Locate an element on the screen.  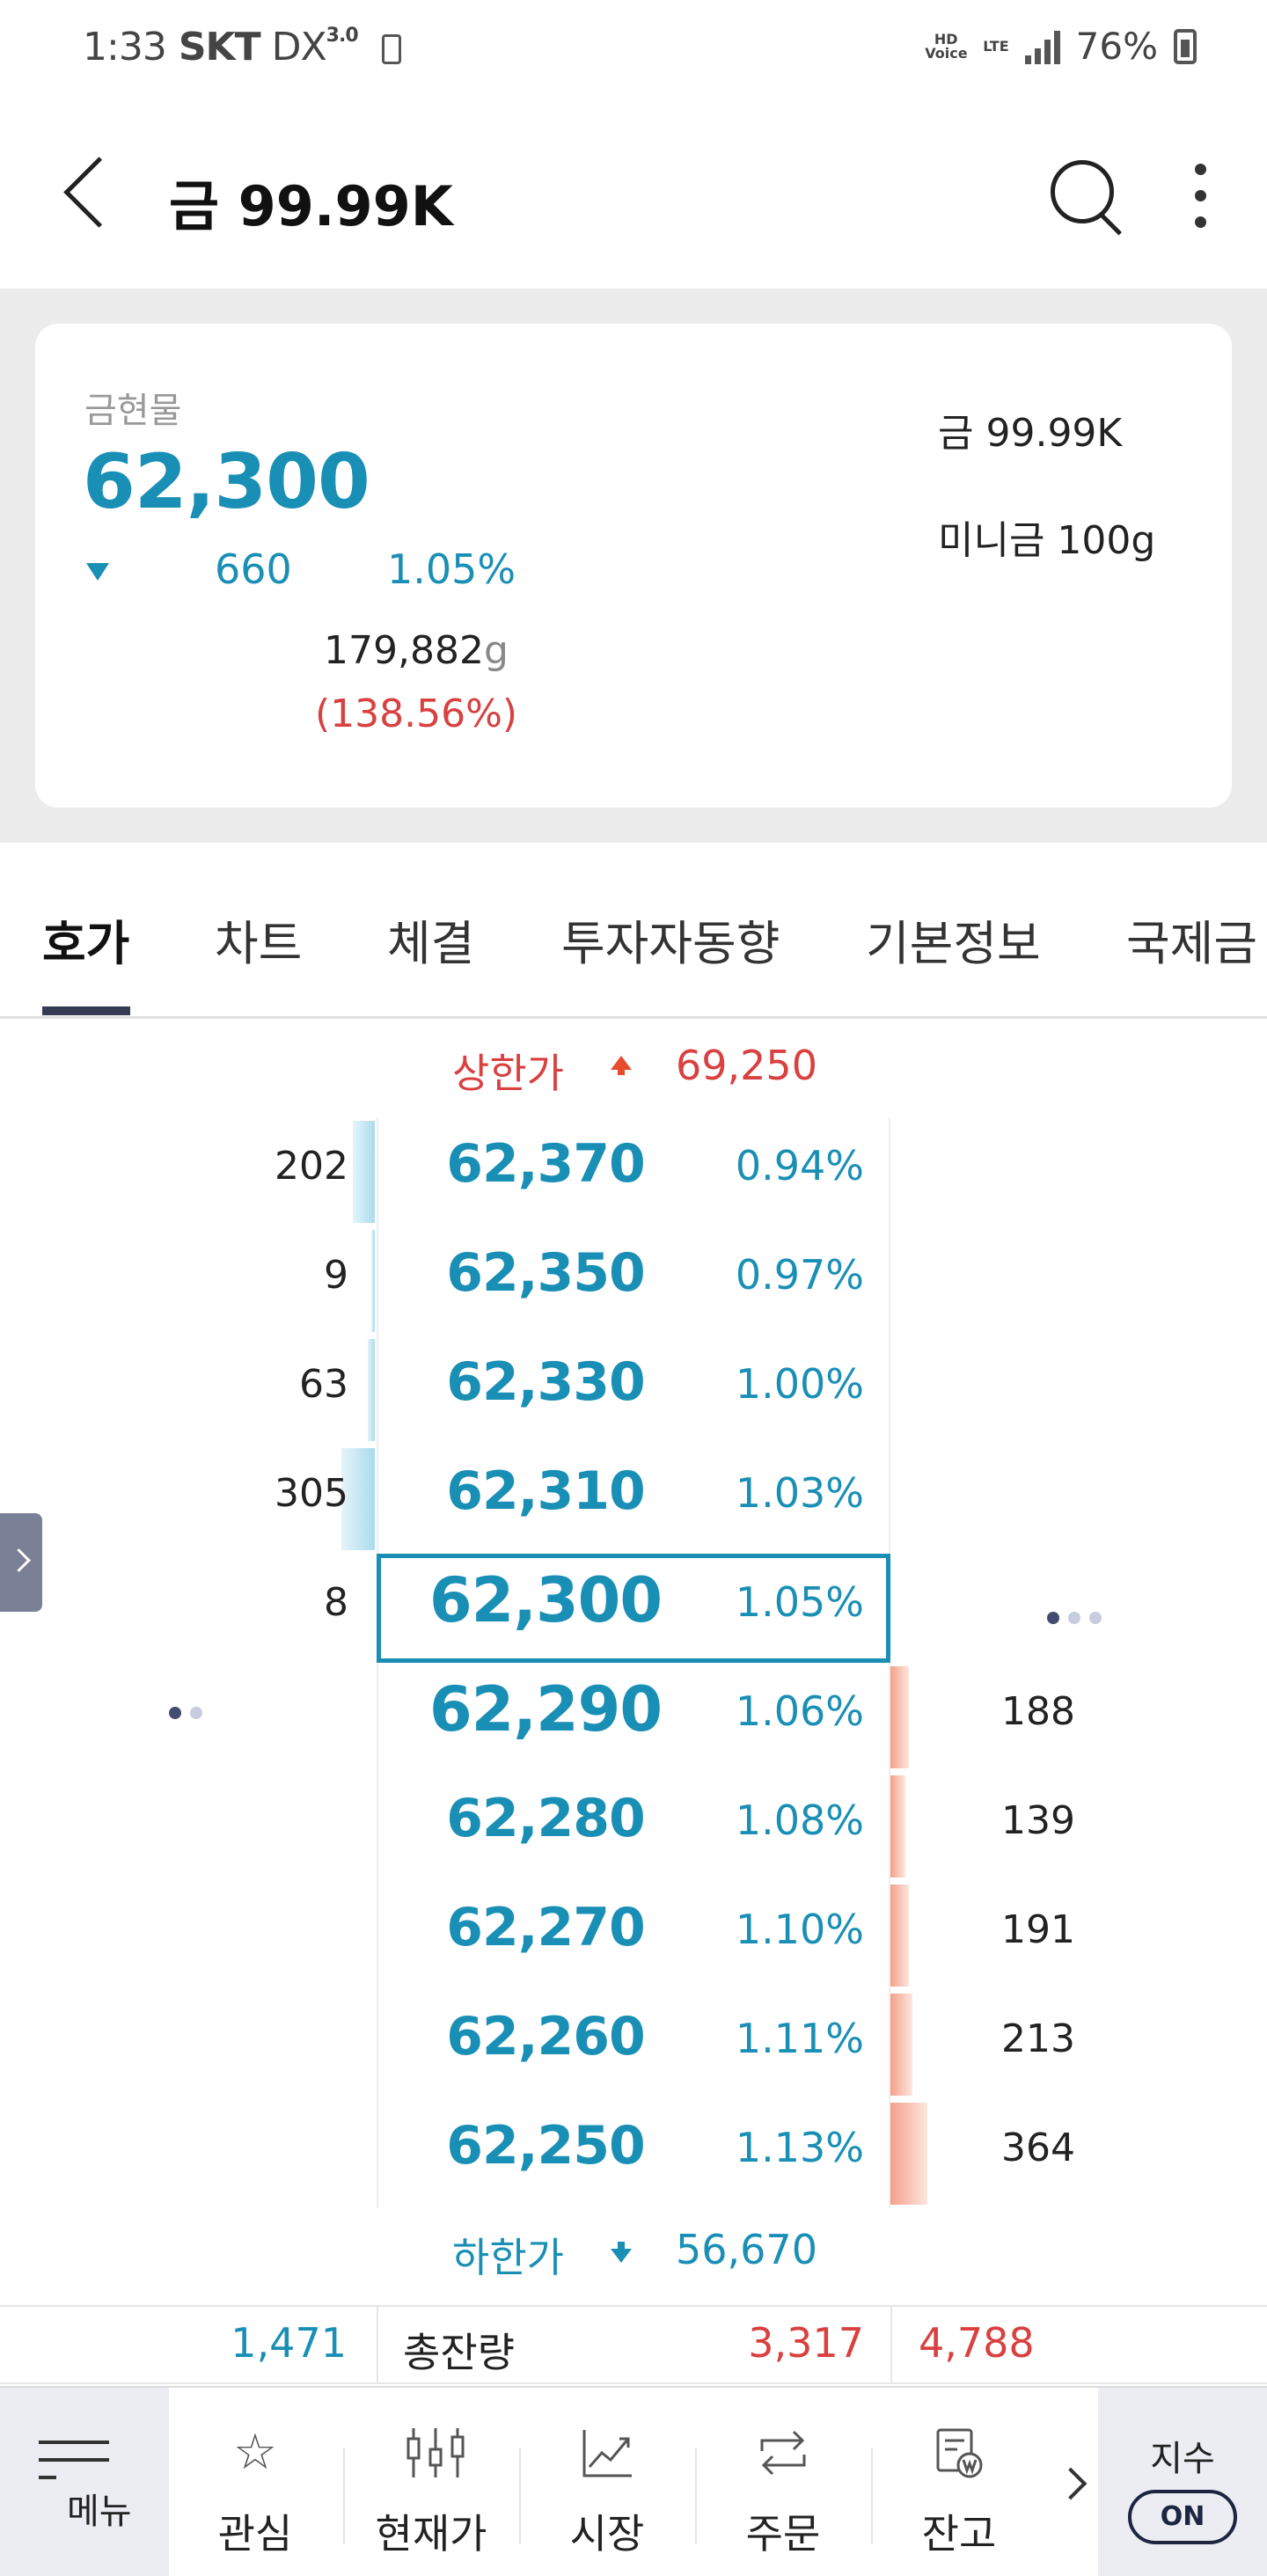
ask-row-current: 8 62,300 1.05% is located at coordinates (633, 1608).